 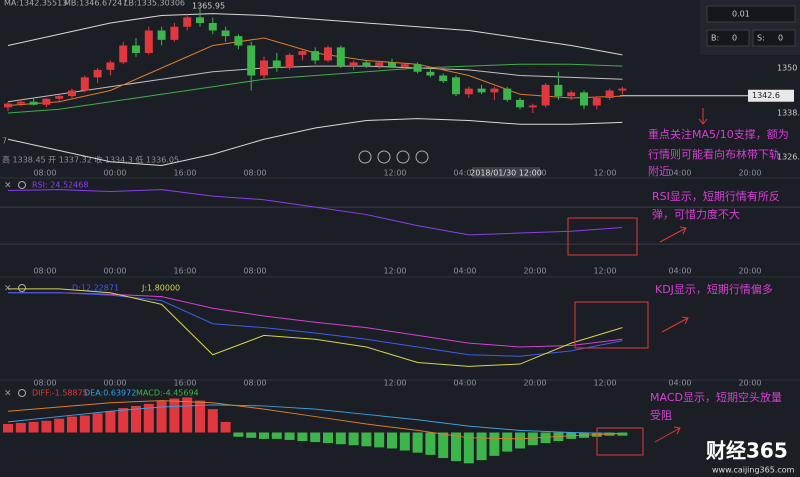 What do you see at coordinates (365, 157) in the screenshot?
I see `zoom-out` at bounding box center [365, 157].